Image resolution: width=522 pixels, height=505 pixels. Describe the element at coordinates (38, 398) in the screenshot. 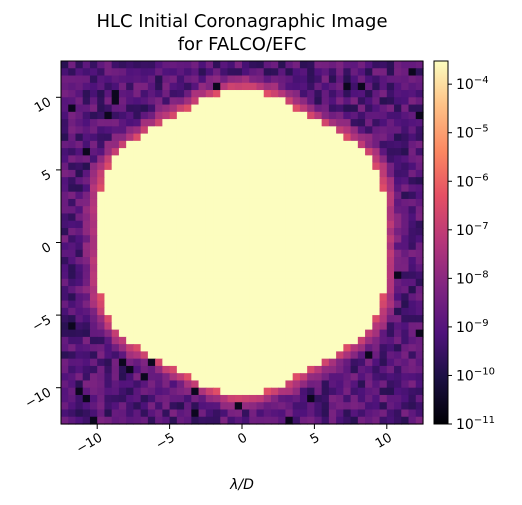

I see `y-tick-label: −10` at that location.